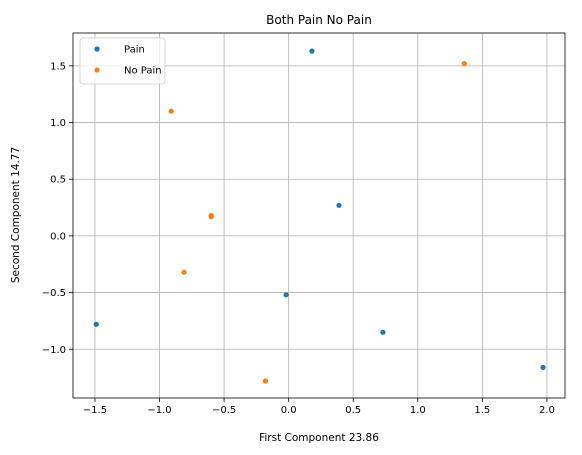  What do you see at coordinates (547, 410) in the screenshot?
I see `x-tick-label: 2.0` at bounding box center [547, 410].